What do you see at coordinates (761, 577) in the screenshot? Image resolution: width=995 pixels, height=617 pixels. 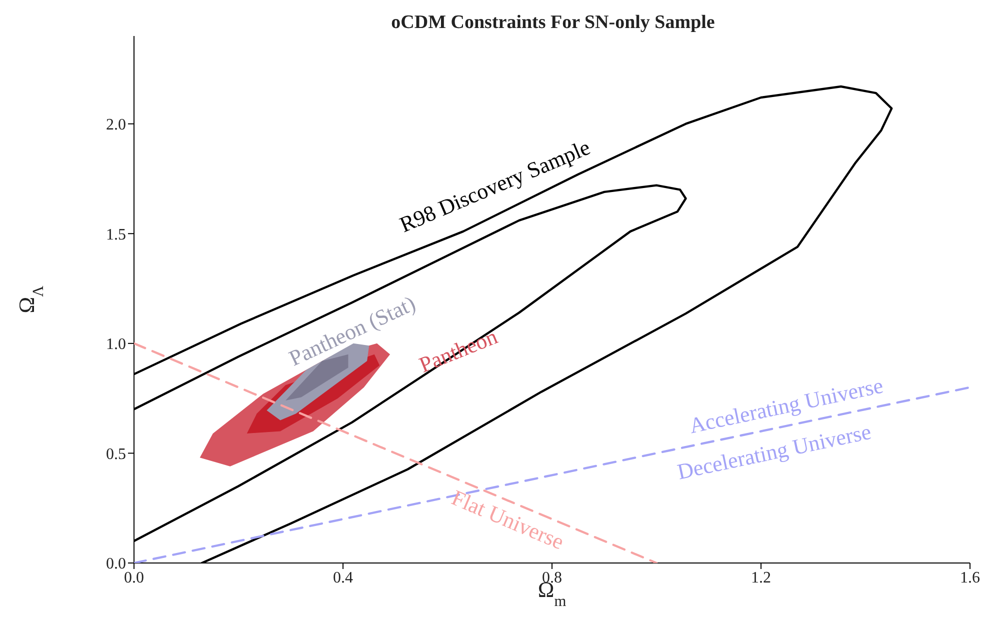 I see `x-tick-label: 1.2` at bounding box center [761, 577].